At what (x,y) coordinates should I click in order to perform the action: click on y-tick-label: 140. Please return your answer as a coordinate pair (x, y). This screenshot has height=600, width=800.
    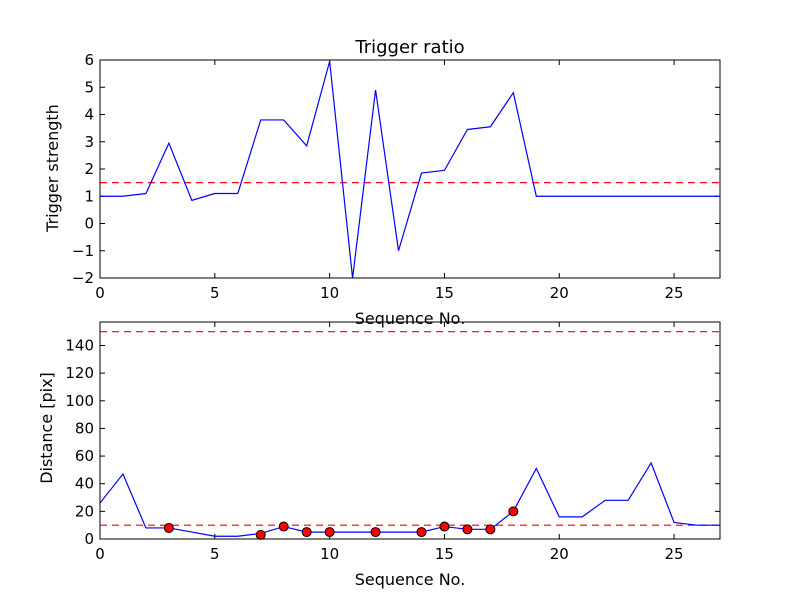
    Looking at the image, I should click on (79, 345).